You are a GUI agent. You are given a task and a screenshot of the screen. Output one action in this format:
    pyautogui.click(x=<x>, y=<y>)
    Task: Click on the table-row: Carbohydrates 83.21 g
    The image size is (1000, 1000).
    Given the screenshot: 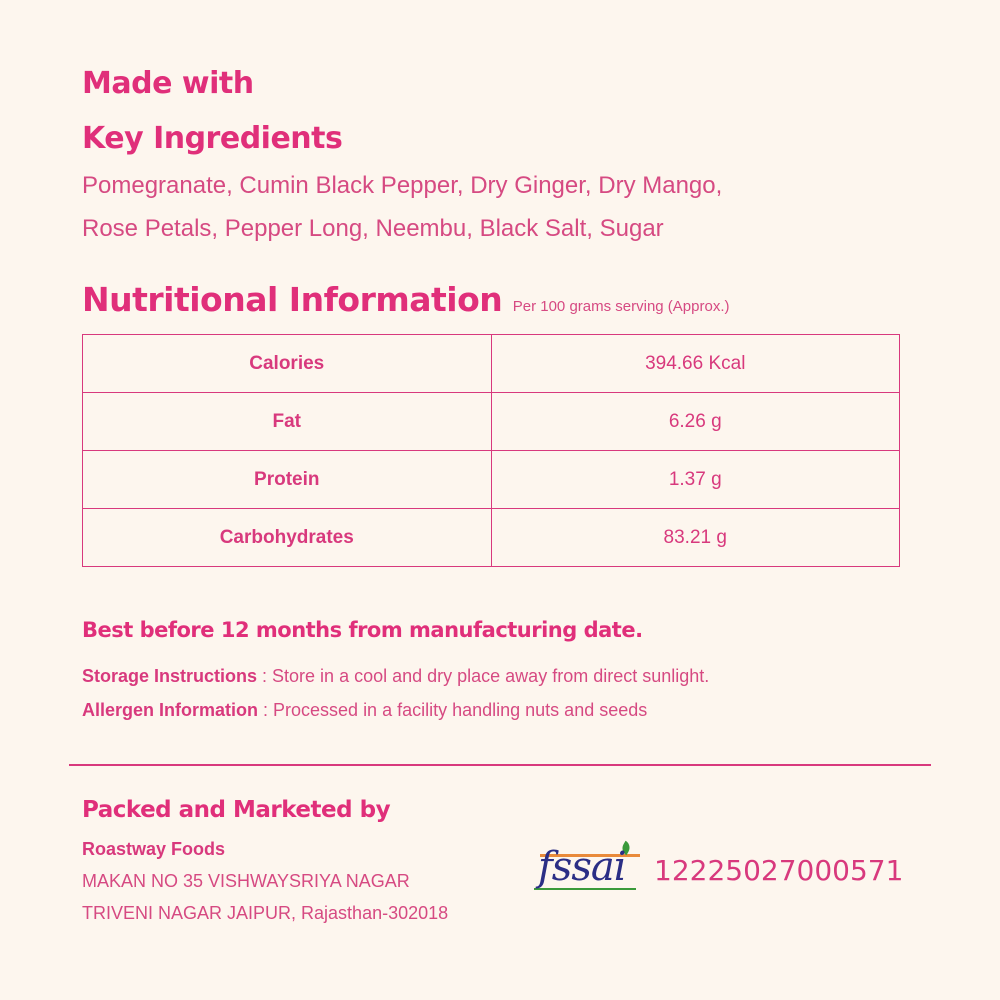 What is the action you would take?
    pyautogui.click(x=491, y=537)
    